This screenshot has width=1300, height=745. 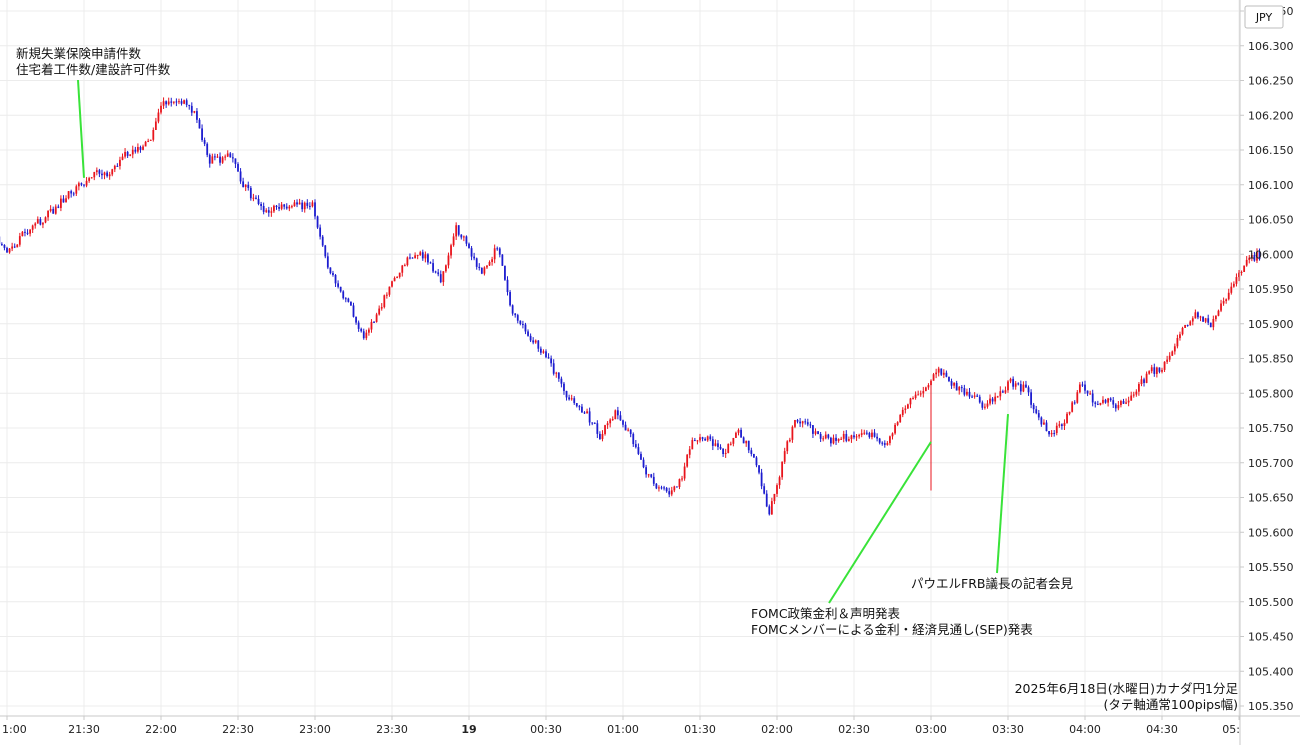 I want to click on y-tick-label: 105.700, so click(x=1271, y=463).